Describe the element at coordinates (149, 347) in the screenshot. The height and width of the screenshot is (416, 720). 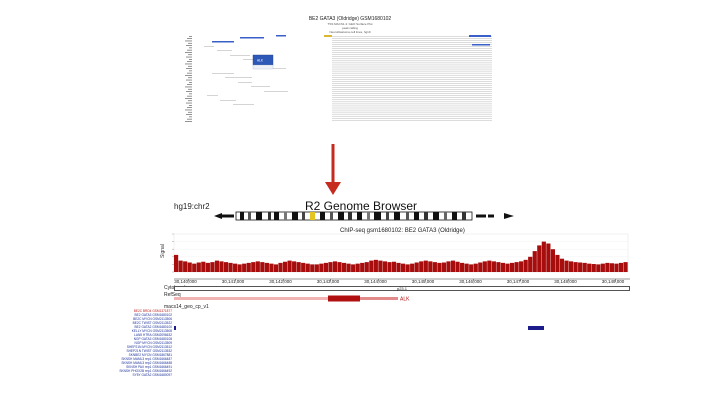
I see `track-name-item: SHEP21N MYCN GSM2113512` at that location.